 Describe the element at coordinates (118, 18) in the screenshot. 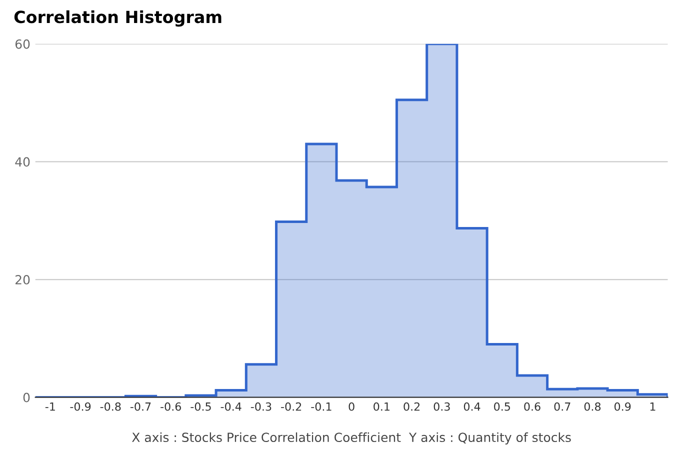

I see `chart-title: Correlation Histogram` at that location.